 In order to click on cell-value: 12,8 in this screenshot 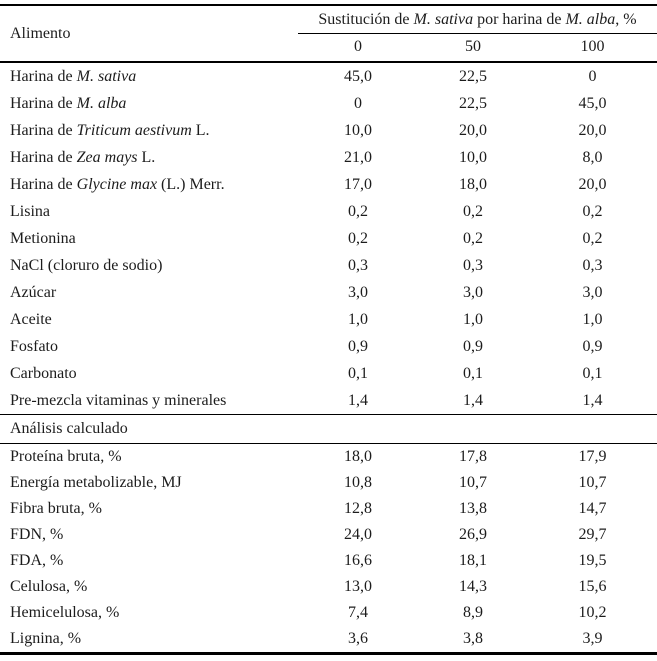, I will do `click(358, 508)`.